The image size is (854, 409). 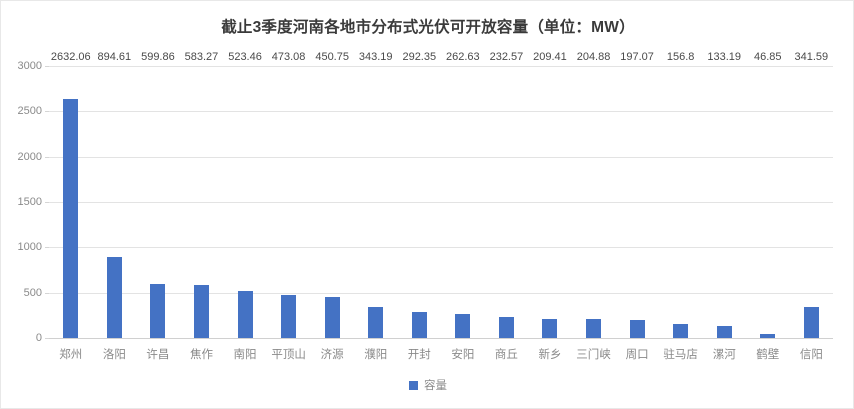 I want to click on bar-group: 292.35 开封, so click(x=420, y=206).